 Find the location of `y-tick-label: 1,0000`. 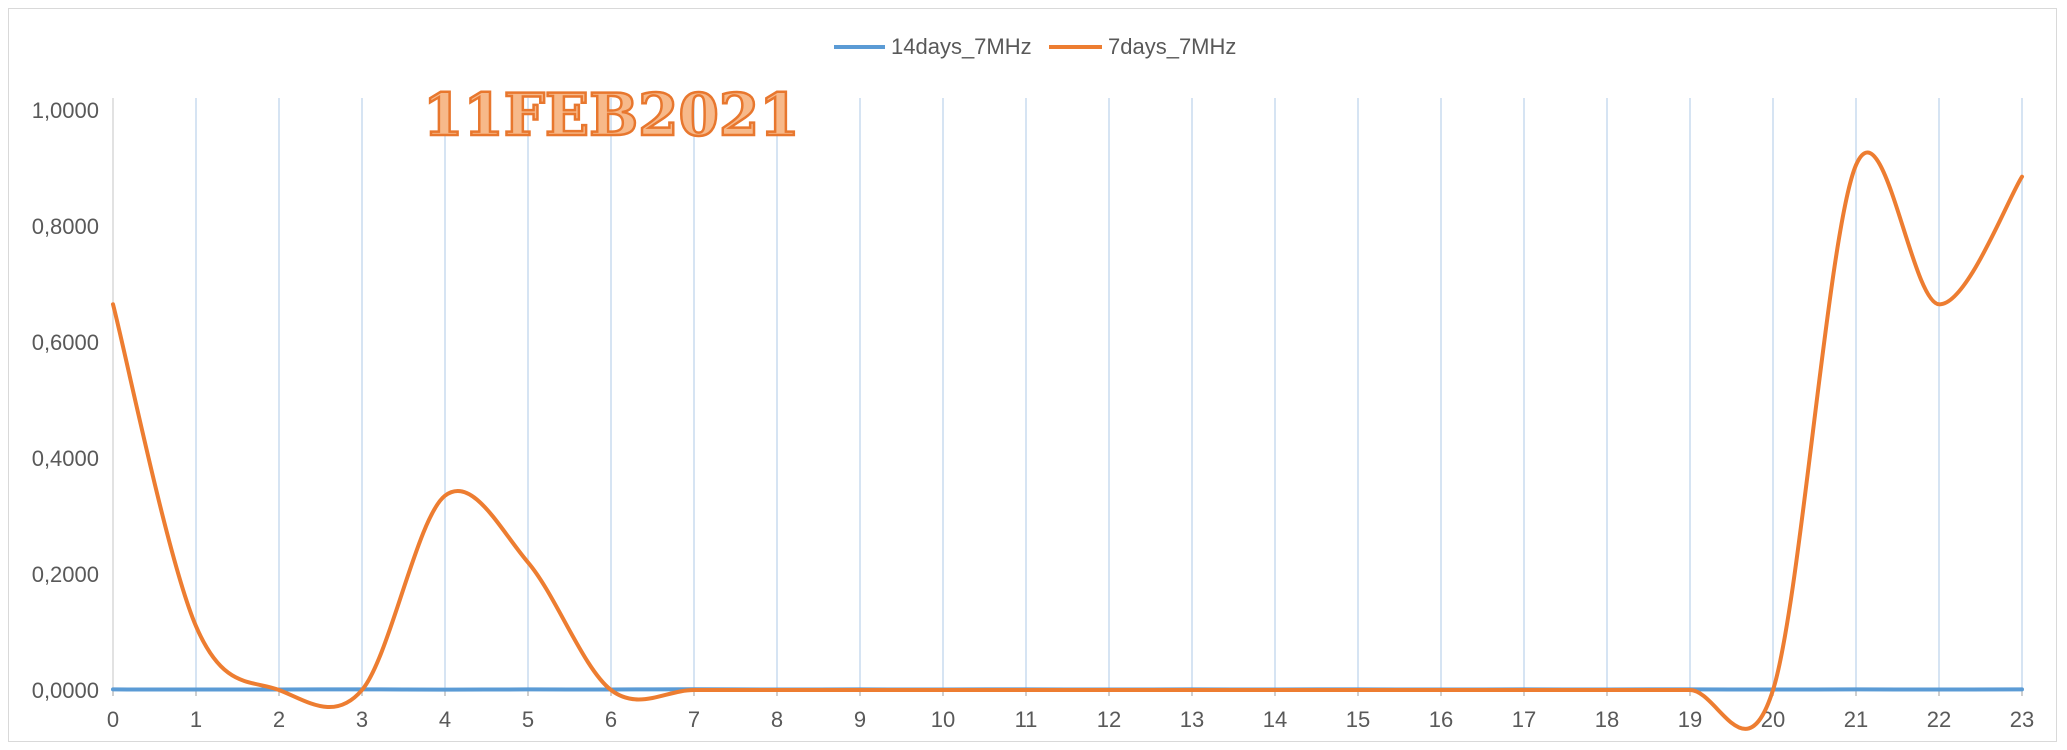

y-tick-label: 1,0000 is located at coordinates (65, 110).